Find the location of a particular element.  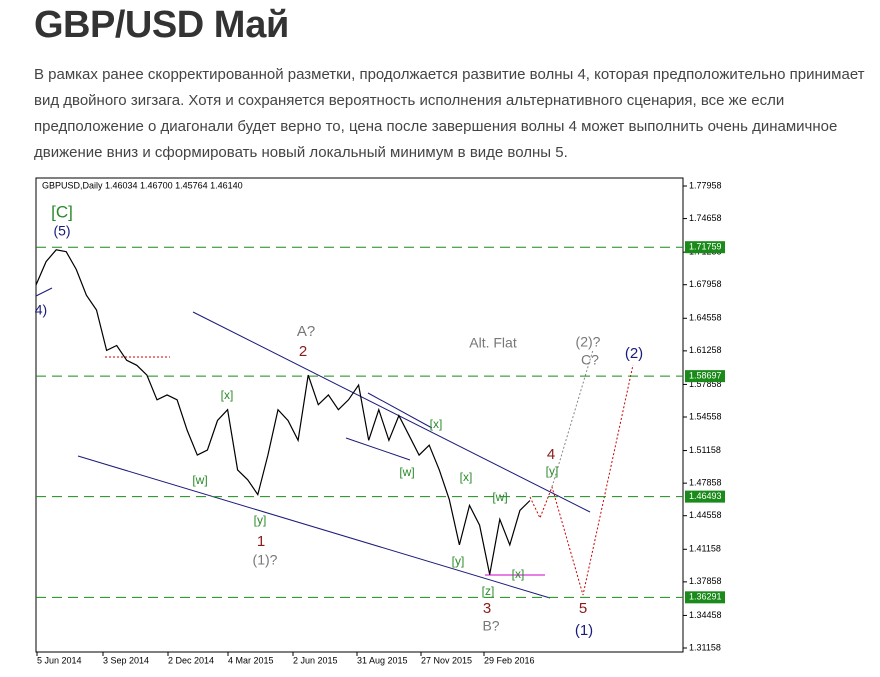

title: GBP/USD Май is located at coordinates (161, 25).